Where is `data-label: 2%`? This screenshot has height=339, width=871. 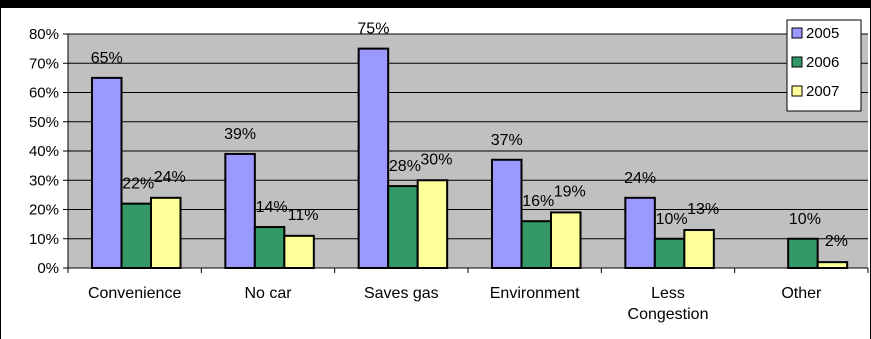 data-label: 2% is located at coordinates (836, 241).